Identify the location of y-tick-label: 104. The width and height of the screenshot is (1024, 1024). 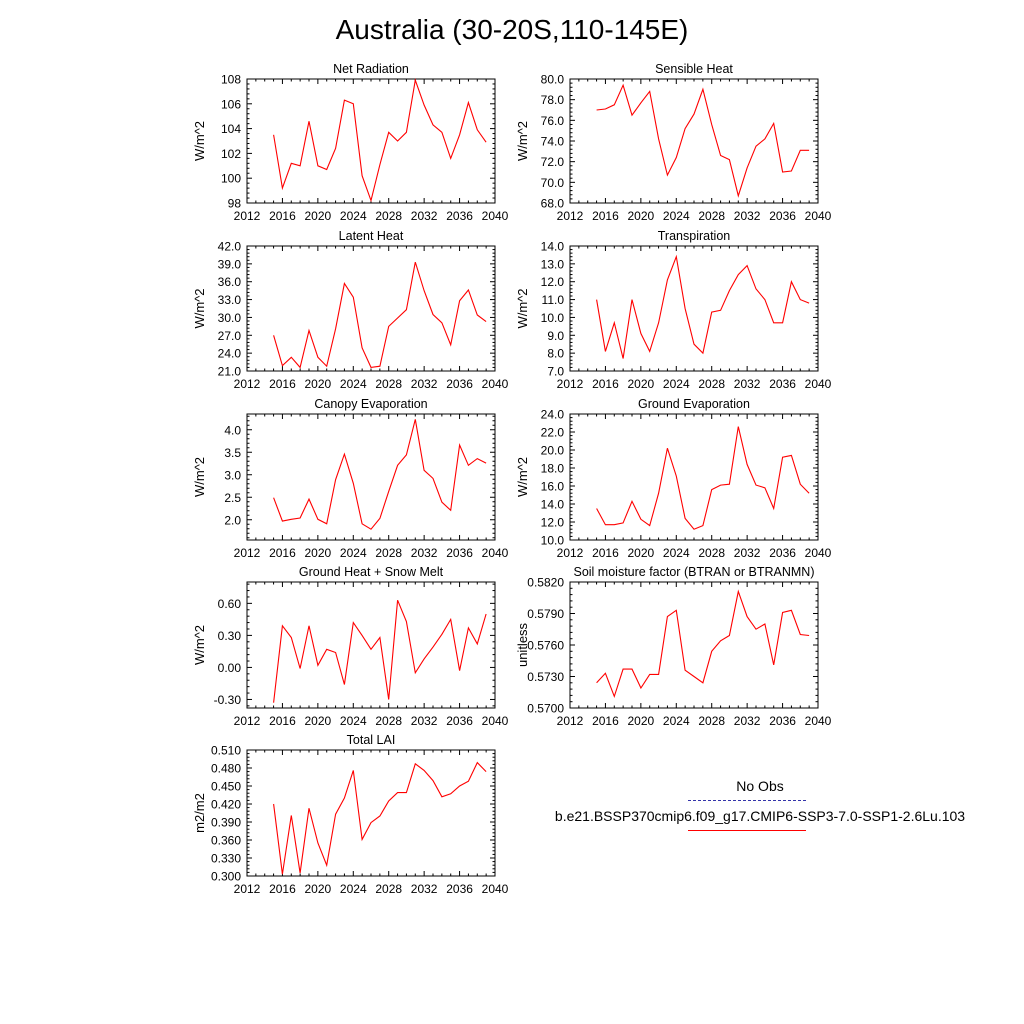
(231, 129).